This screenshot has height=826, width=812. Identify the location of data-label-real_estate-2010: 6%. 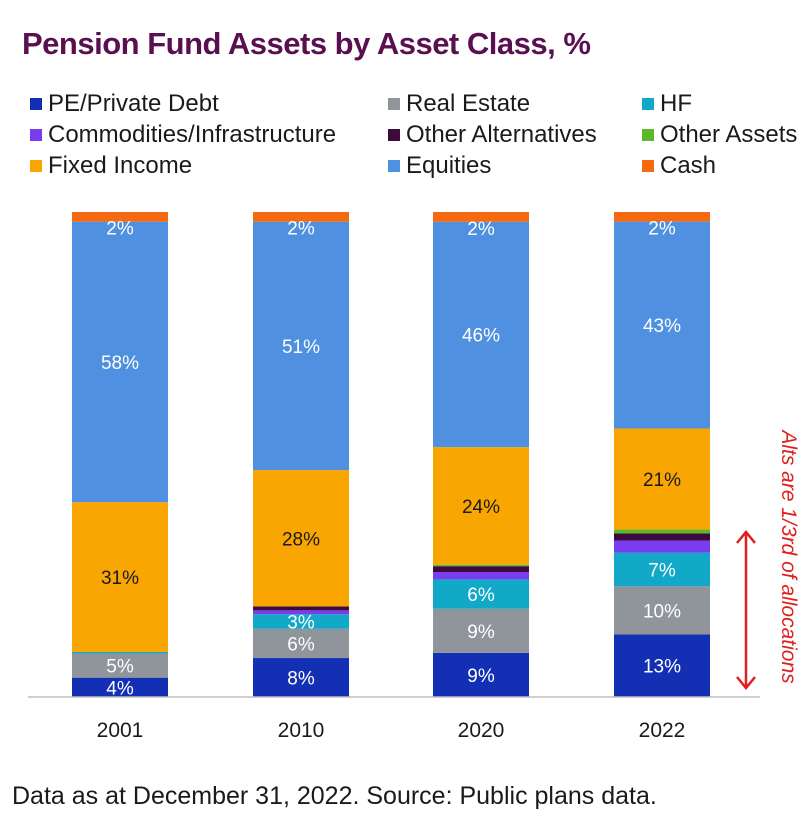
(301, 644).